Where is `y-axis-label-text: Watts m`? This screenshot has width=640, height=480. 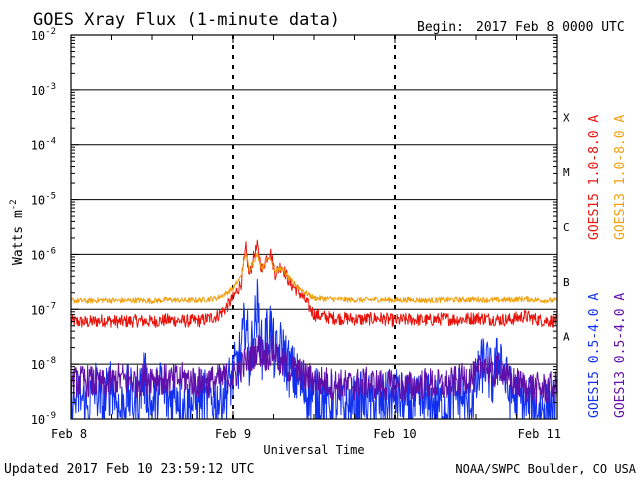 y-axis-label-text: Watts m is located at coordinates (18, 237).